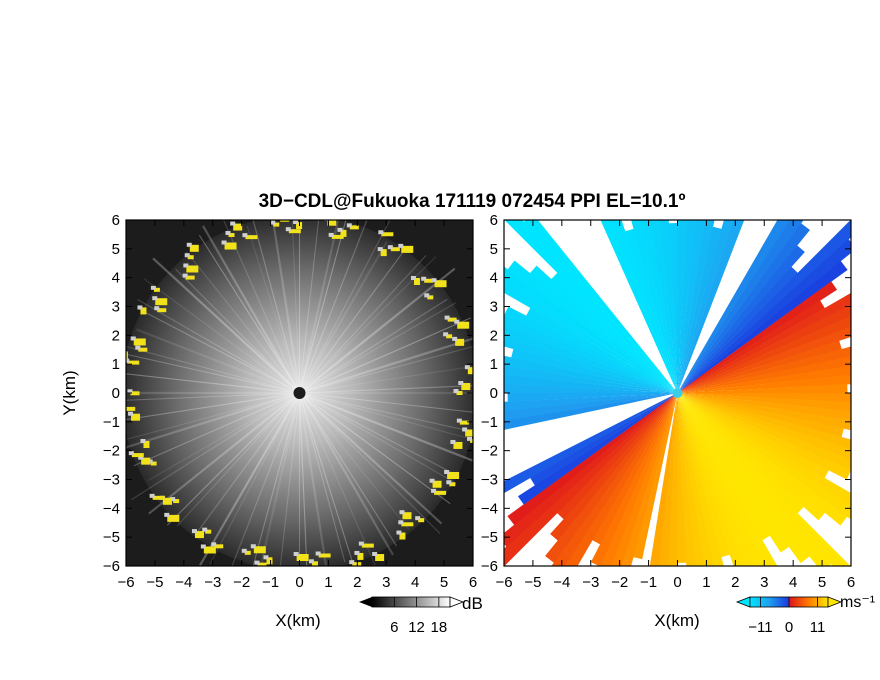  What do you see at coordinates (111, 422) in the screenshot?
I see `y-tick-label: −1` at bounding box center [111, 422].